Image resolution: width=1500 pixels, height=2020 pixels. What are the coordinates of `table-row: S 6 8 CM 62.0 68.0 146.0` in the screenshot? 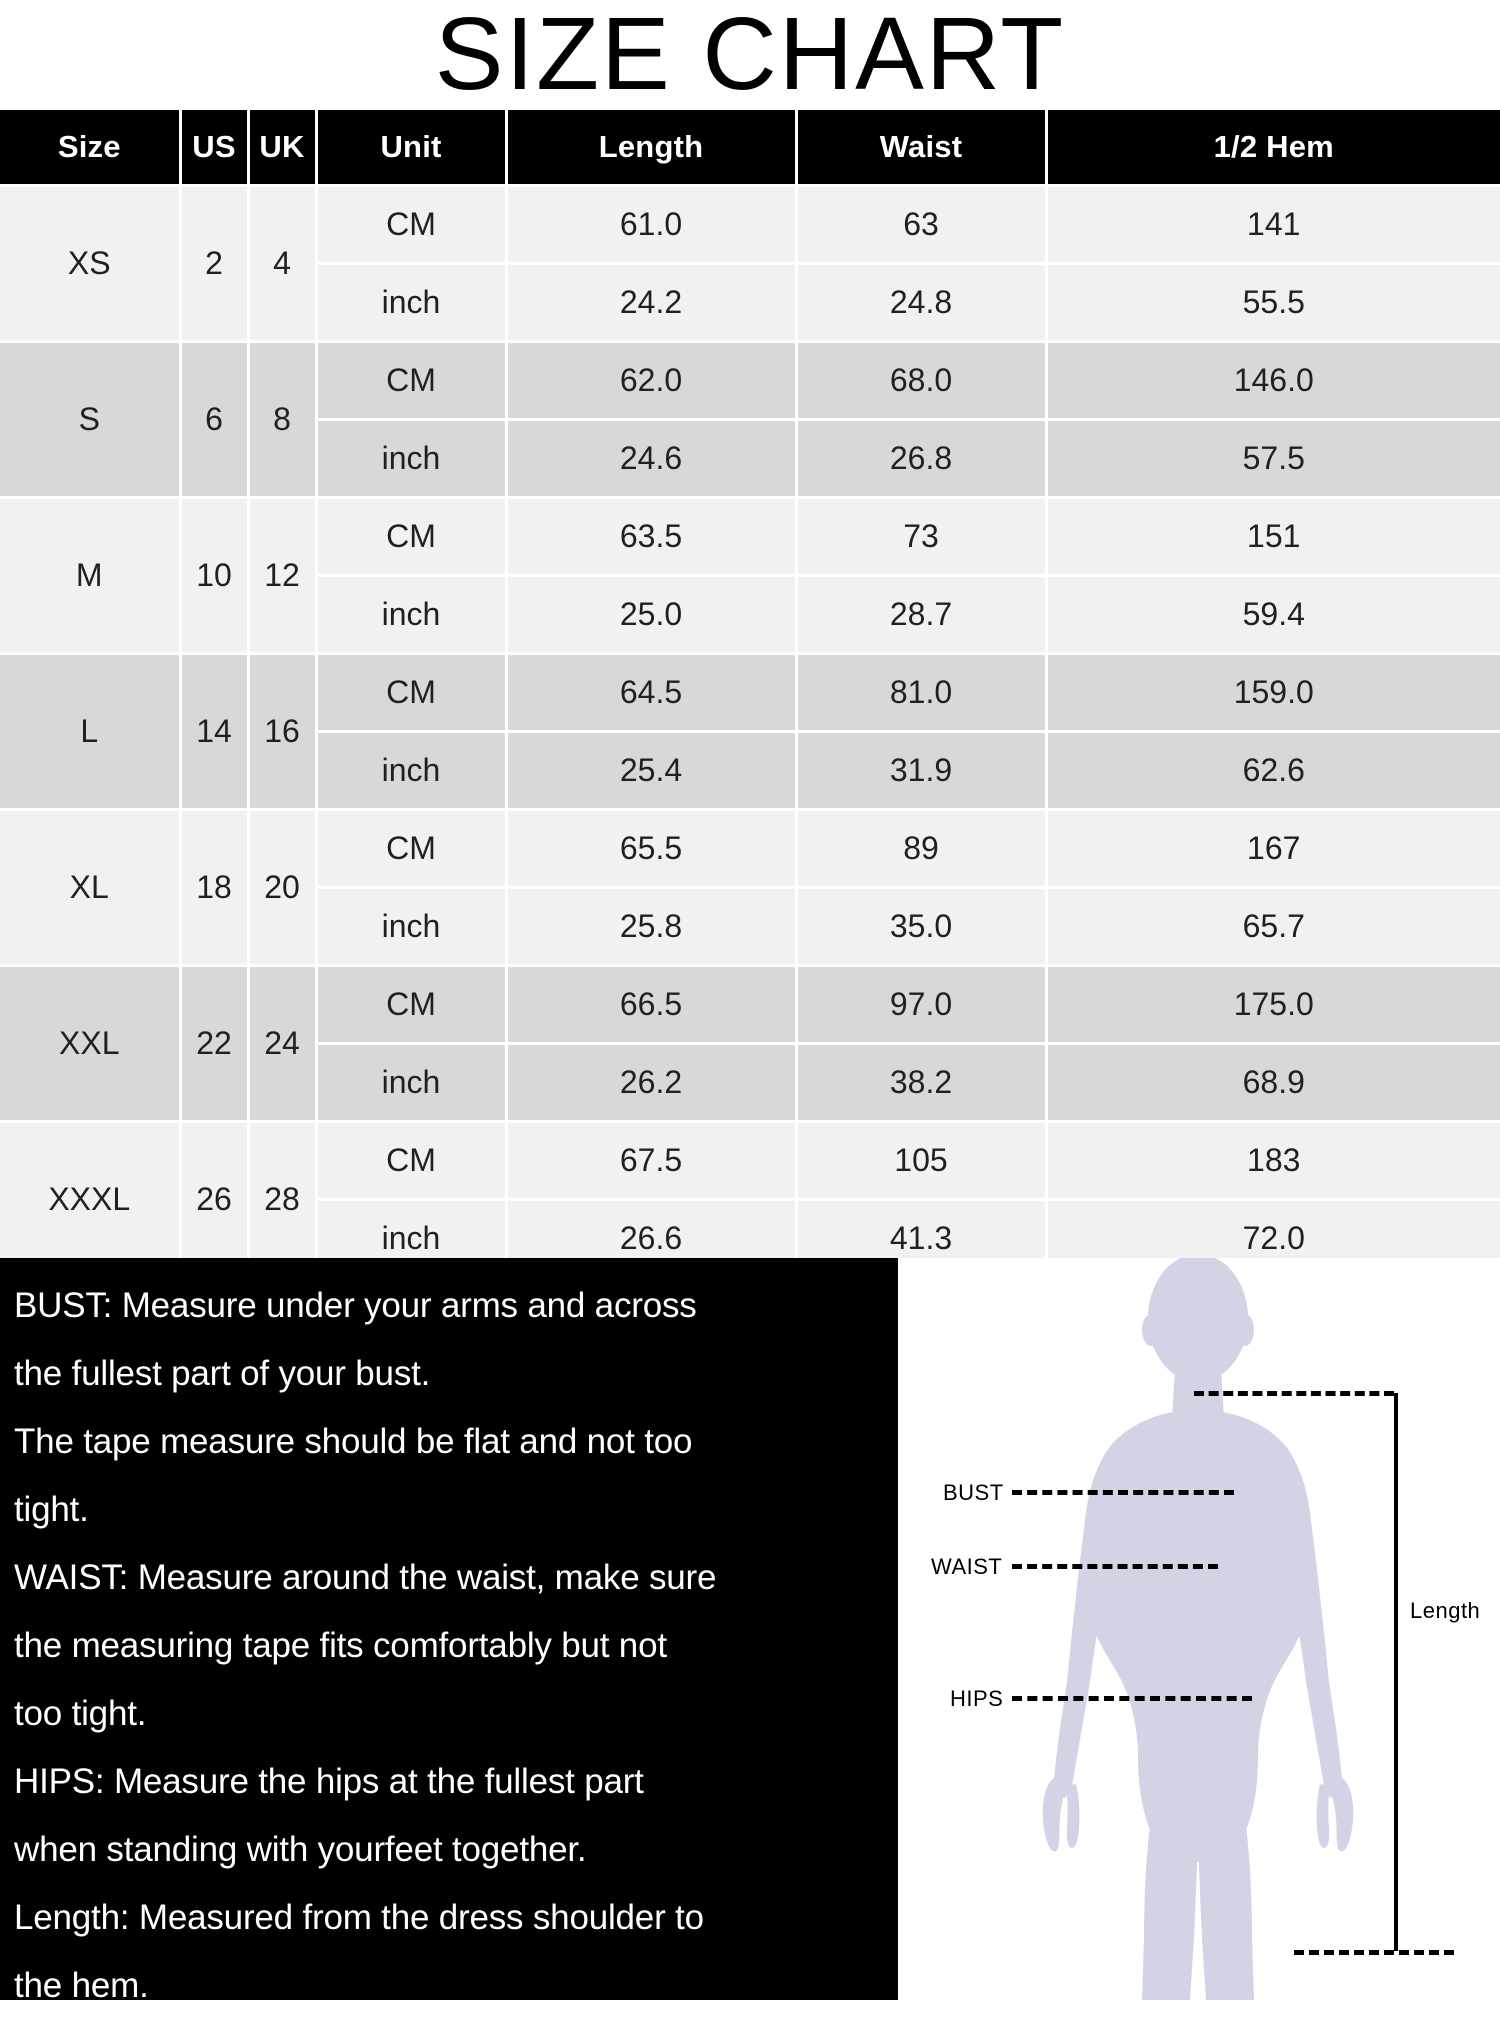 It's located at (750, 420).